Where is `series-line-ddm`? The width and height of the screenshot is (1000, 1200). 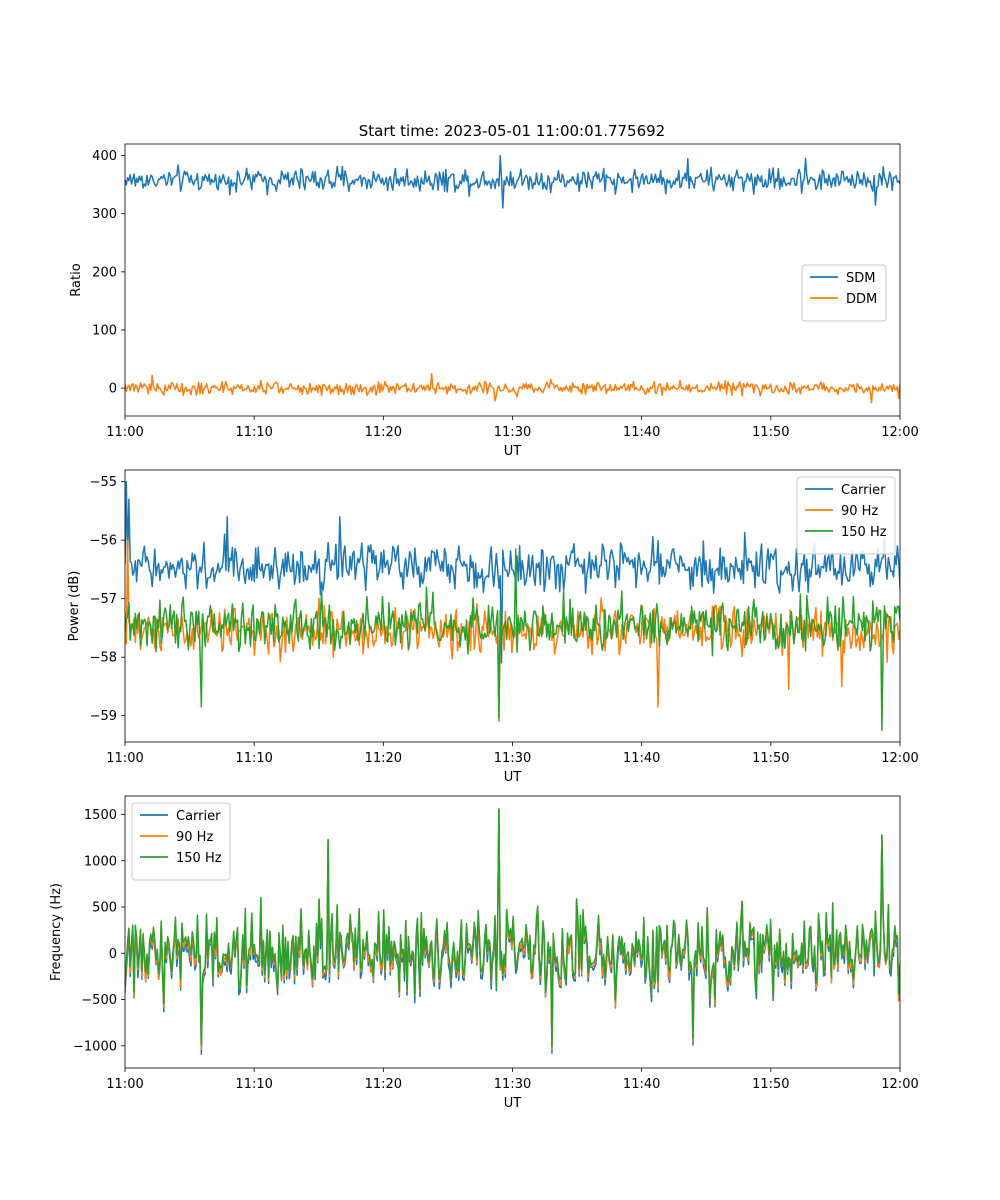 series-line-ddm is located at coordinates (512, 388).